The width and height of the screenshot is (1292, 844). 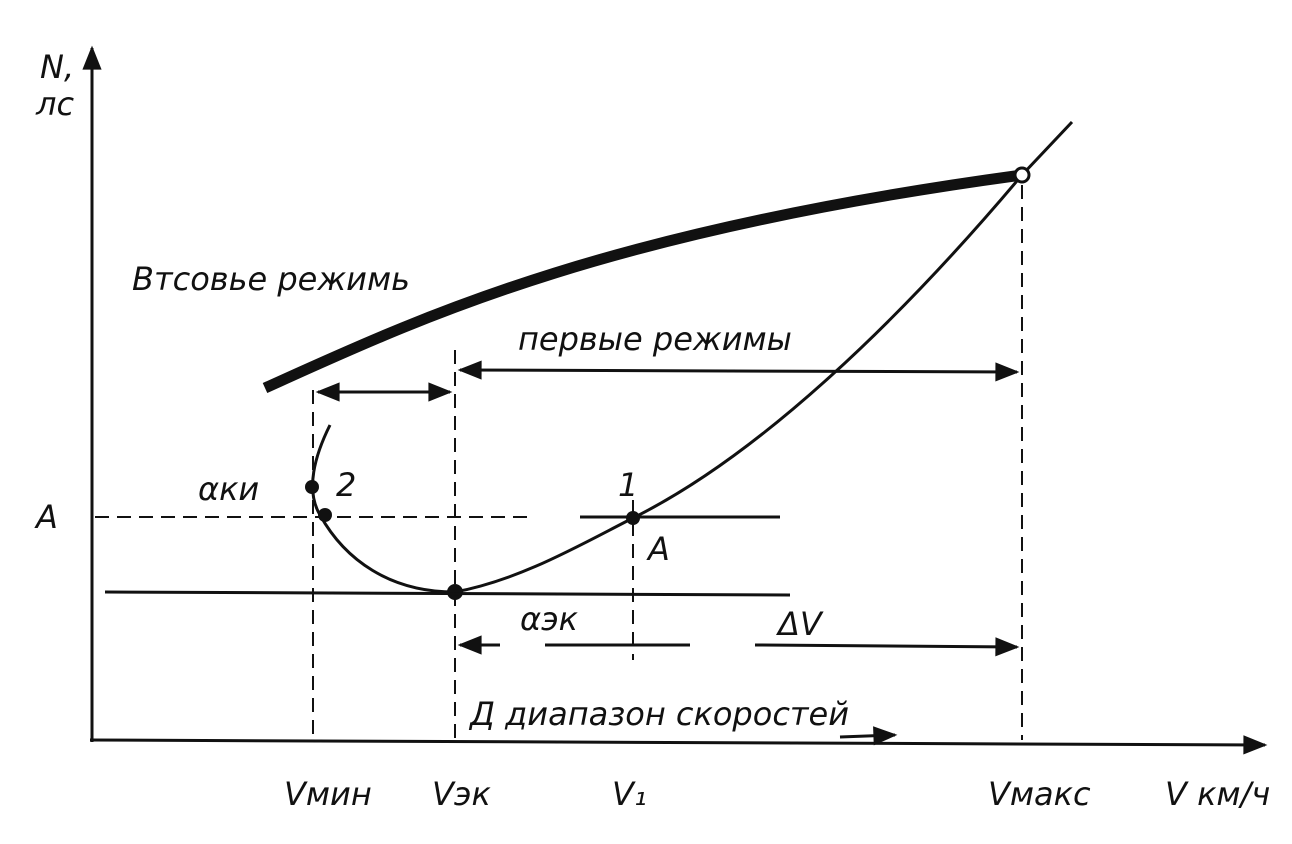 What do you see at coordinates (328, 794) in the screenshot?
I see `x-mark-label: Vмин` at bounding box center [328, 794].